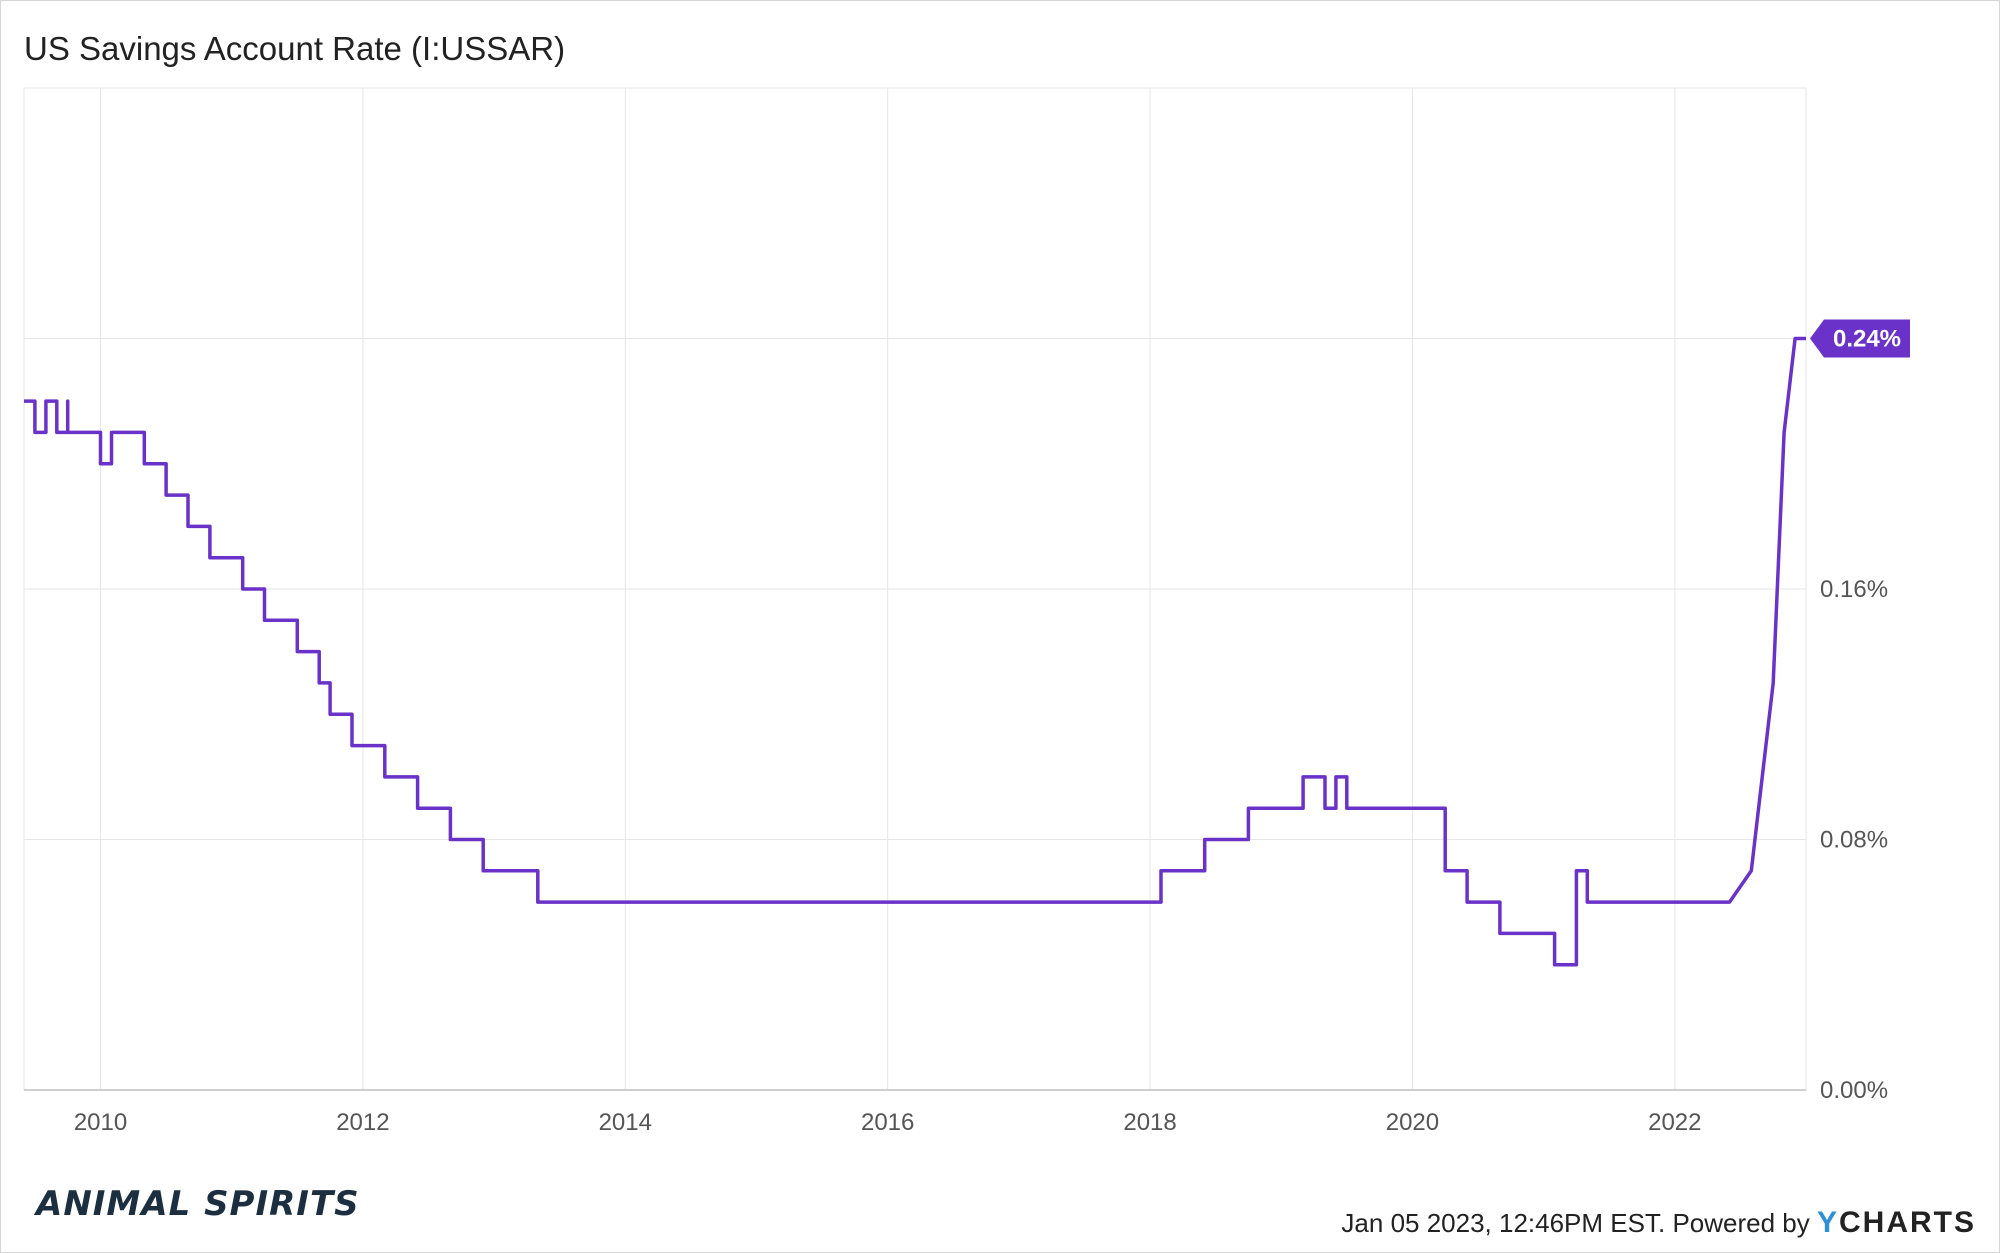  Describe the element at coordinates (1503, 1223) in the screenshot. I see `footer-timestamp: Jan 05 2023, 12:46PM EST.` at that location.